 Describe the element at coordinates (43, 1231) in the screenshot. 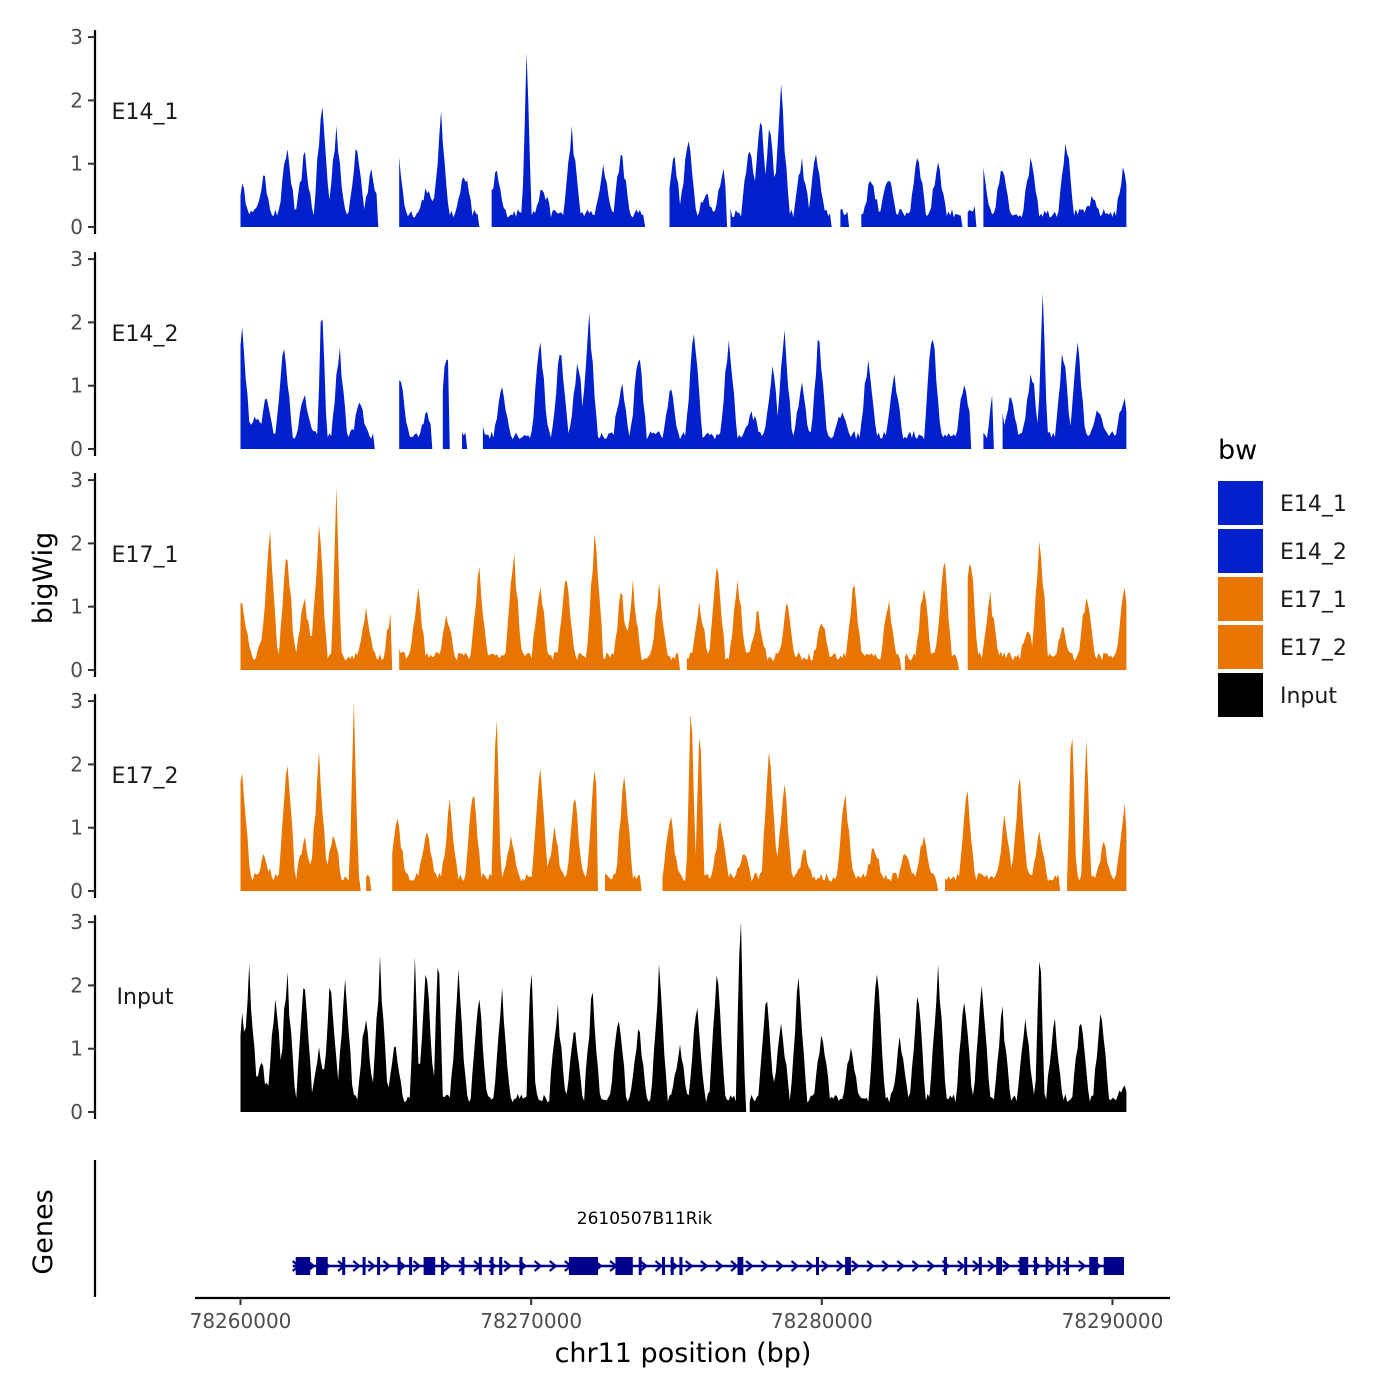

I see `genes-axis-title: Genes` at that location.